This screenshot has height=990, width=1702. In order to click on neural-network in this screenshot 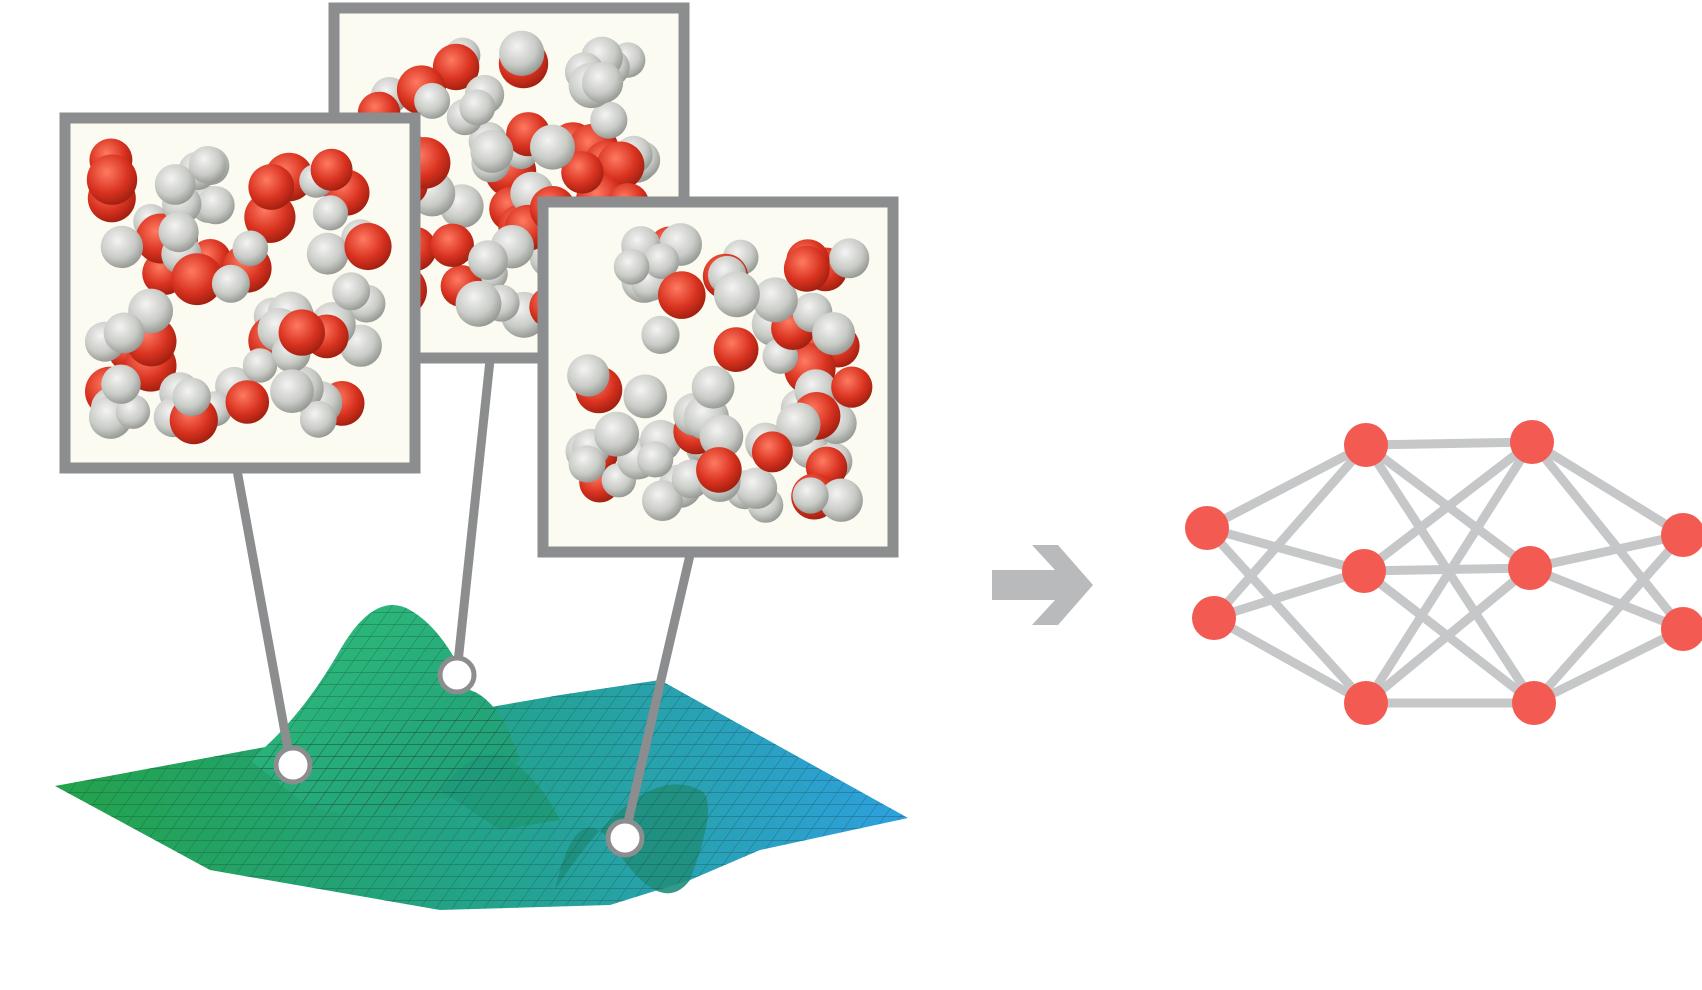, I will do `click(1443, 572)`.